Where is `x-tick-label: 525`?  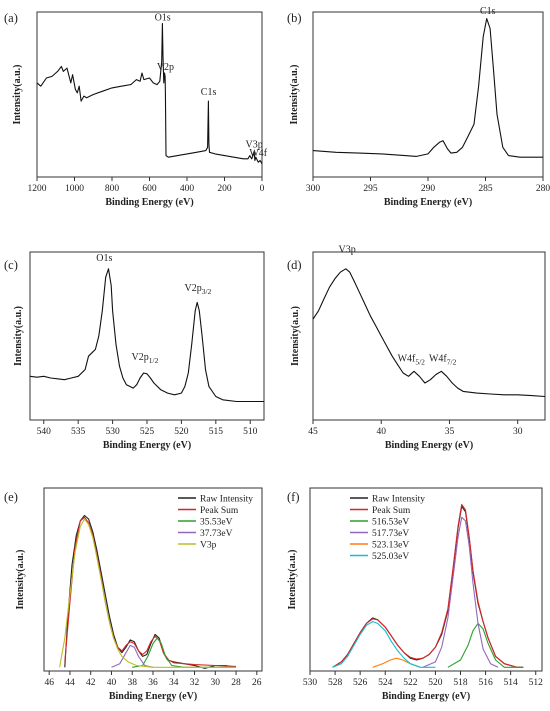
x-tick-label: 525 is located at coordinates (147, 432).